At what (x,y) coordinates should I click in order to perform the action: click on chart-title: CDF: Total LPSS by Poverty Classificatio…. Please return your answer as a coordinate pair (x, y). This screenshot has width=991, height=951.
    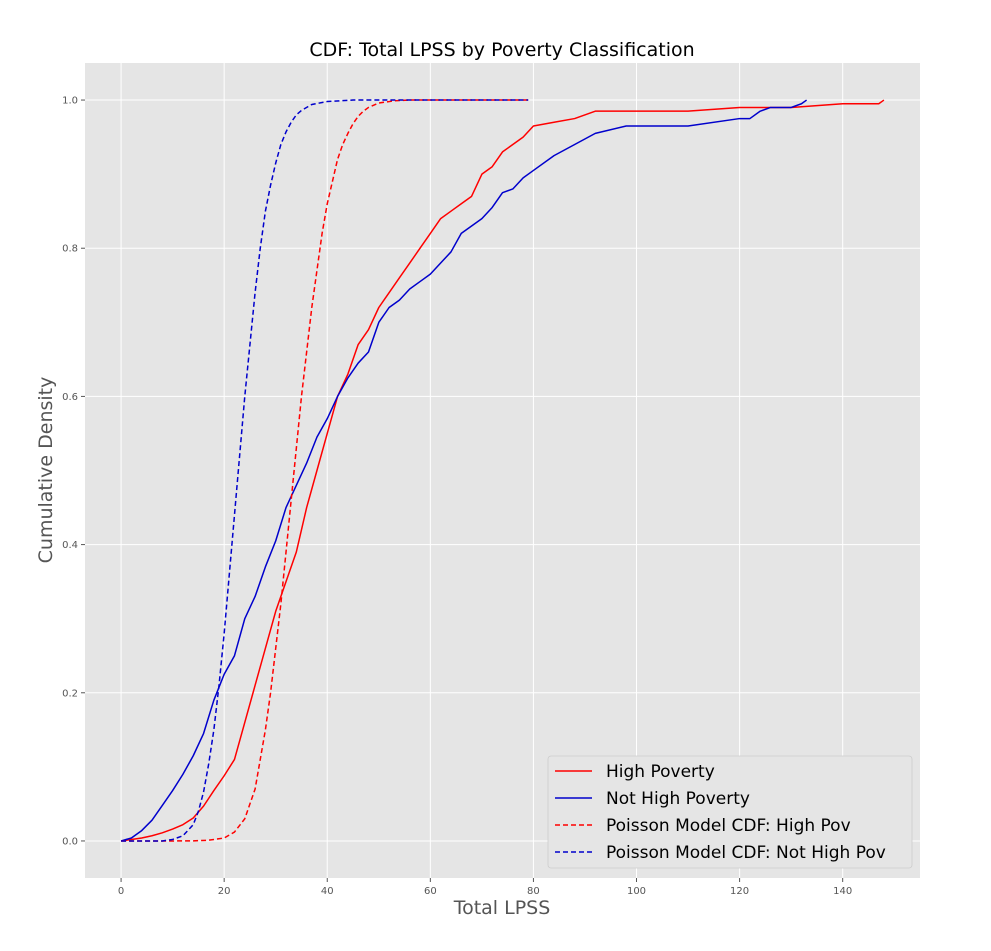
    Looking at the image, I should click on (501, 50).